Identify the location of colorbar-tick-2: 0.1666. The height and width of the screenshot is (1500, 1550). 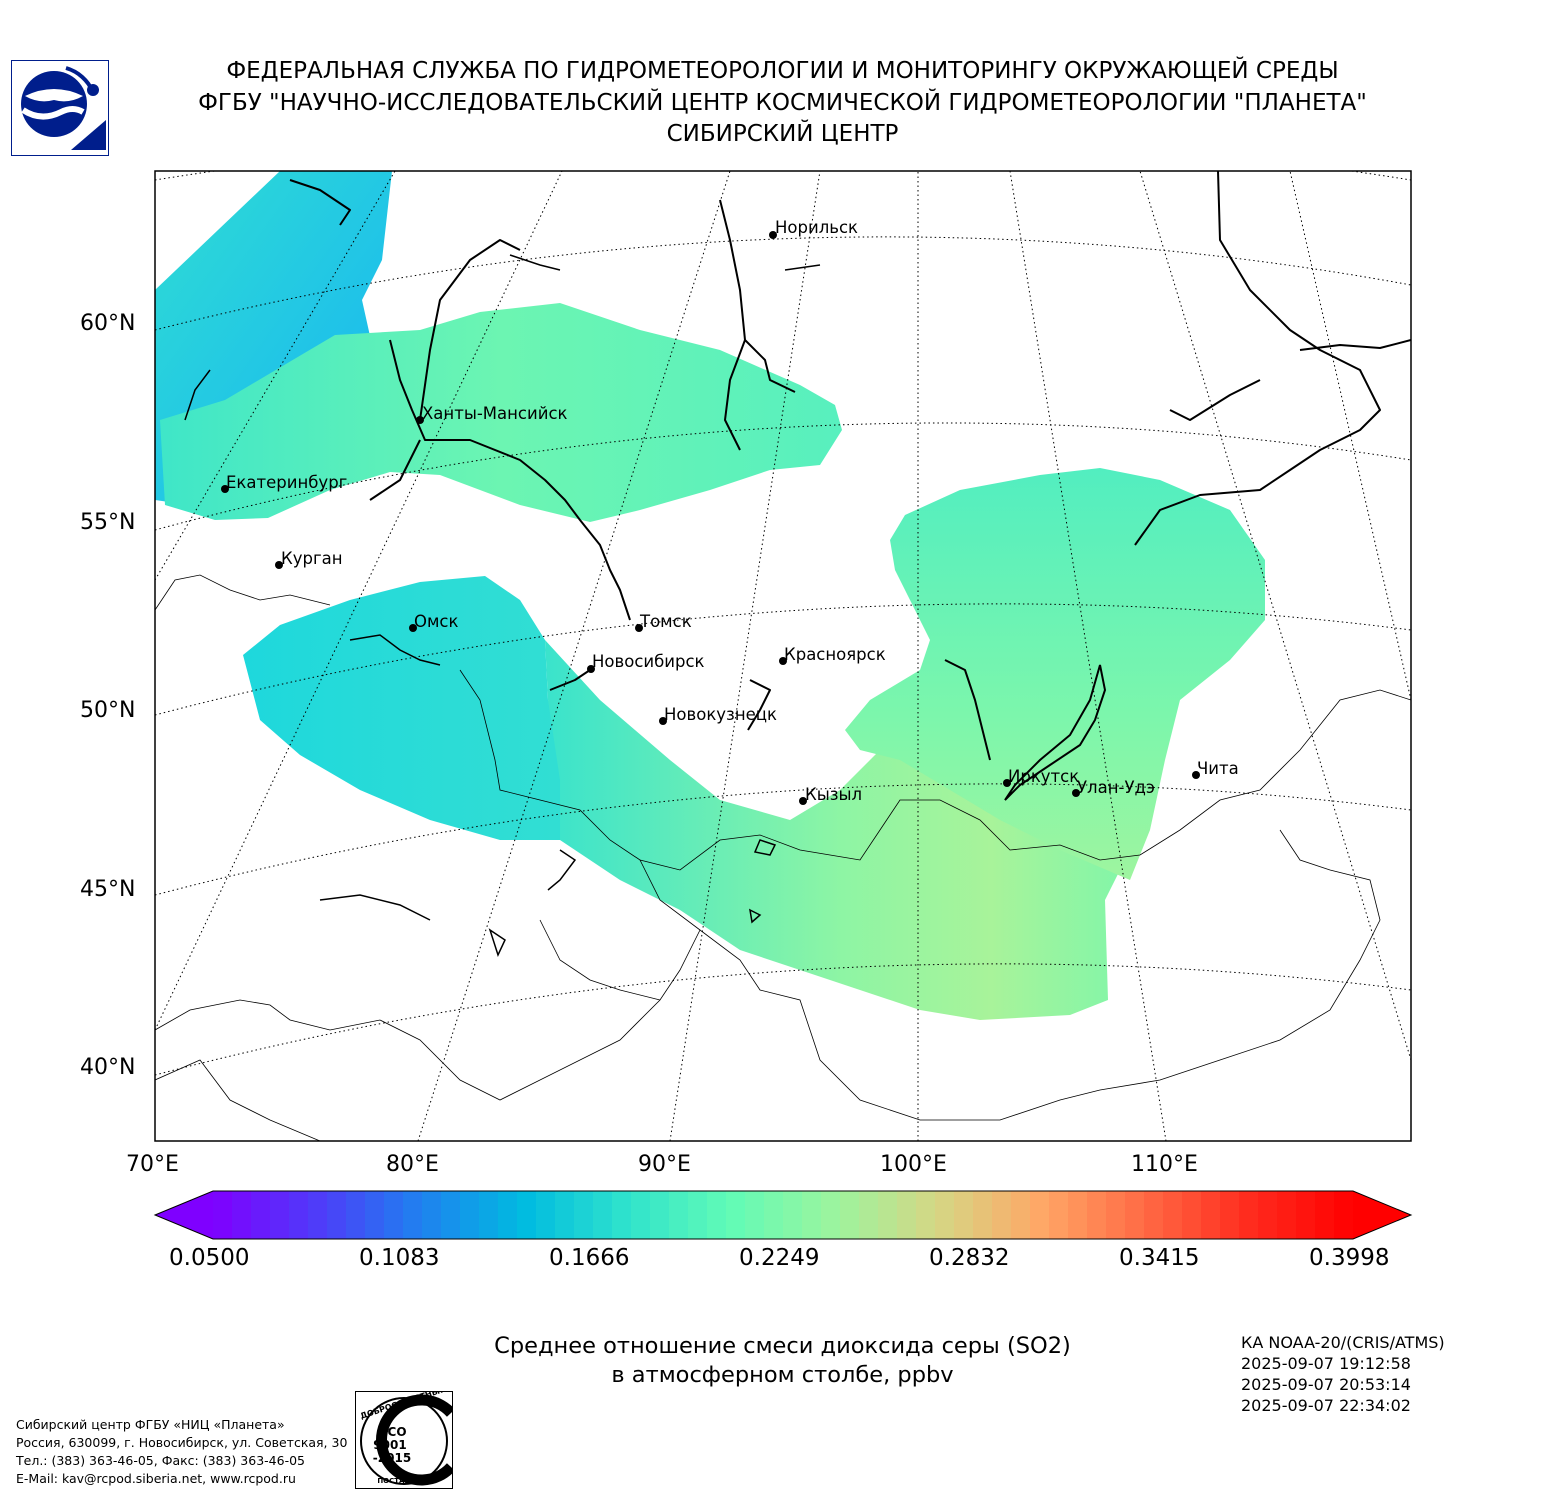
(589, 1258).